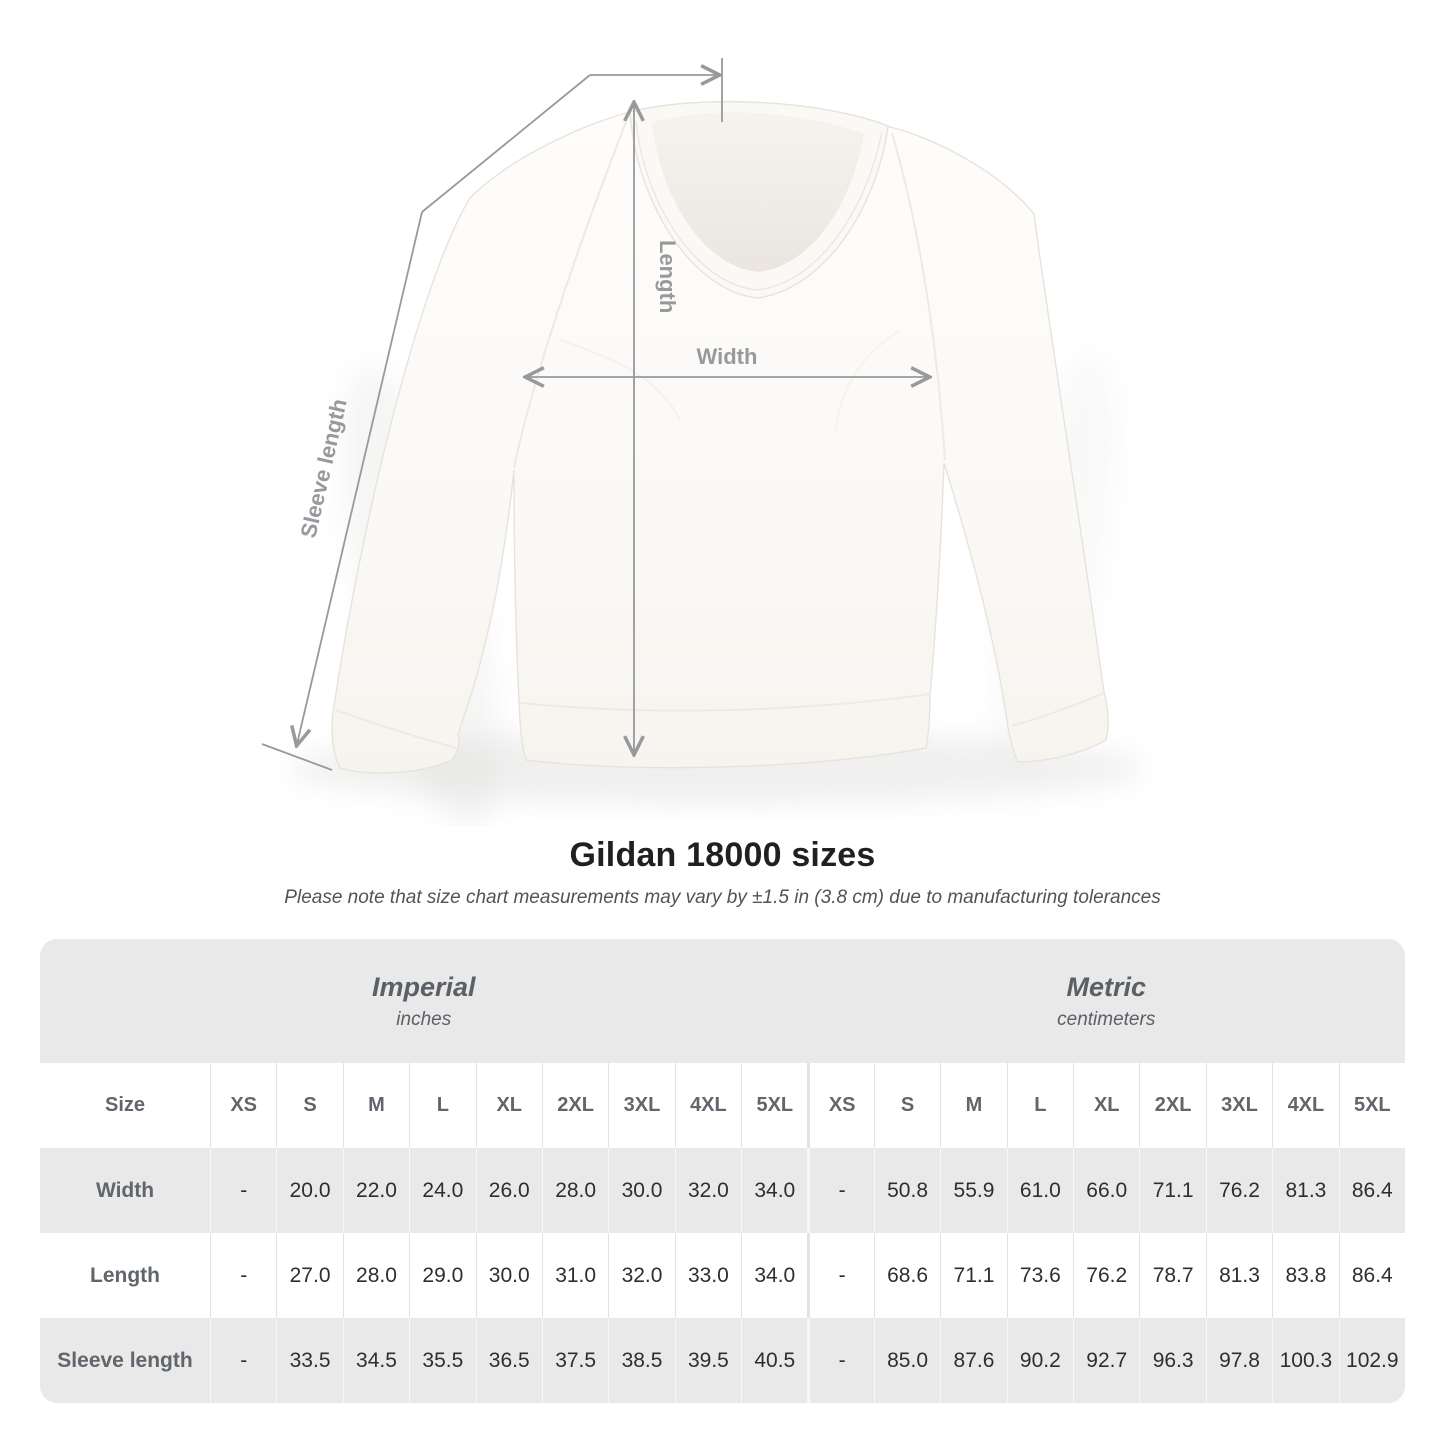  Describe the element at coordinates (342, 491) in the screenshot. I see `sleeve-length-arrow` at that location.